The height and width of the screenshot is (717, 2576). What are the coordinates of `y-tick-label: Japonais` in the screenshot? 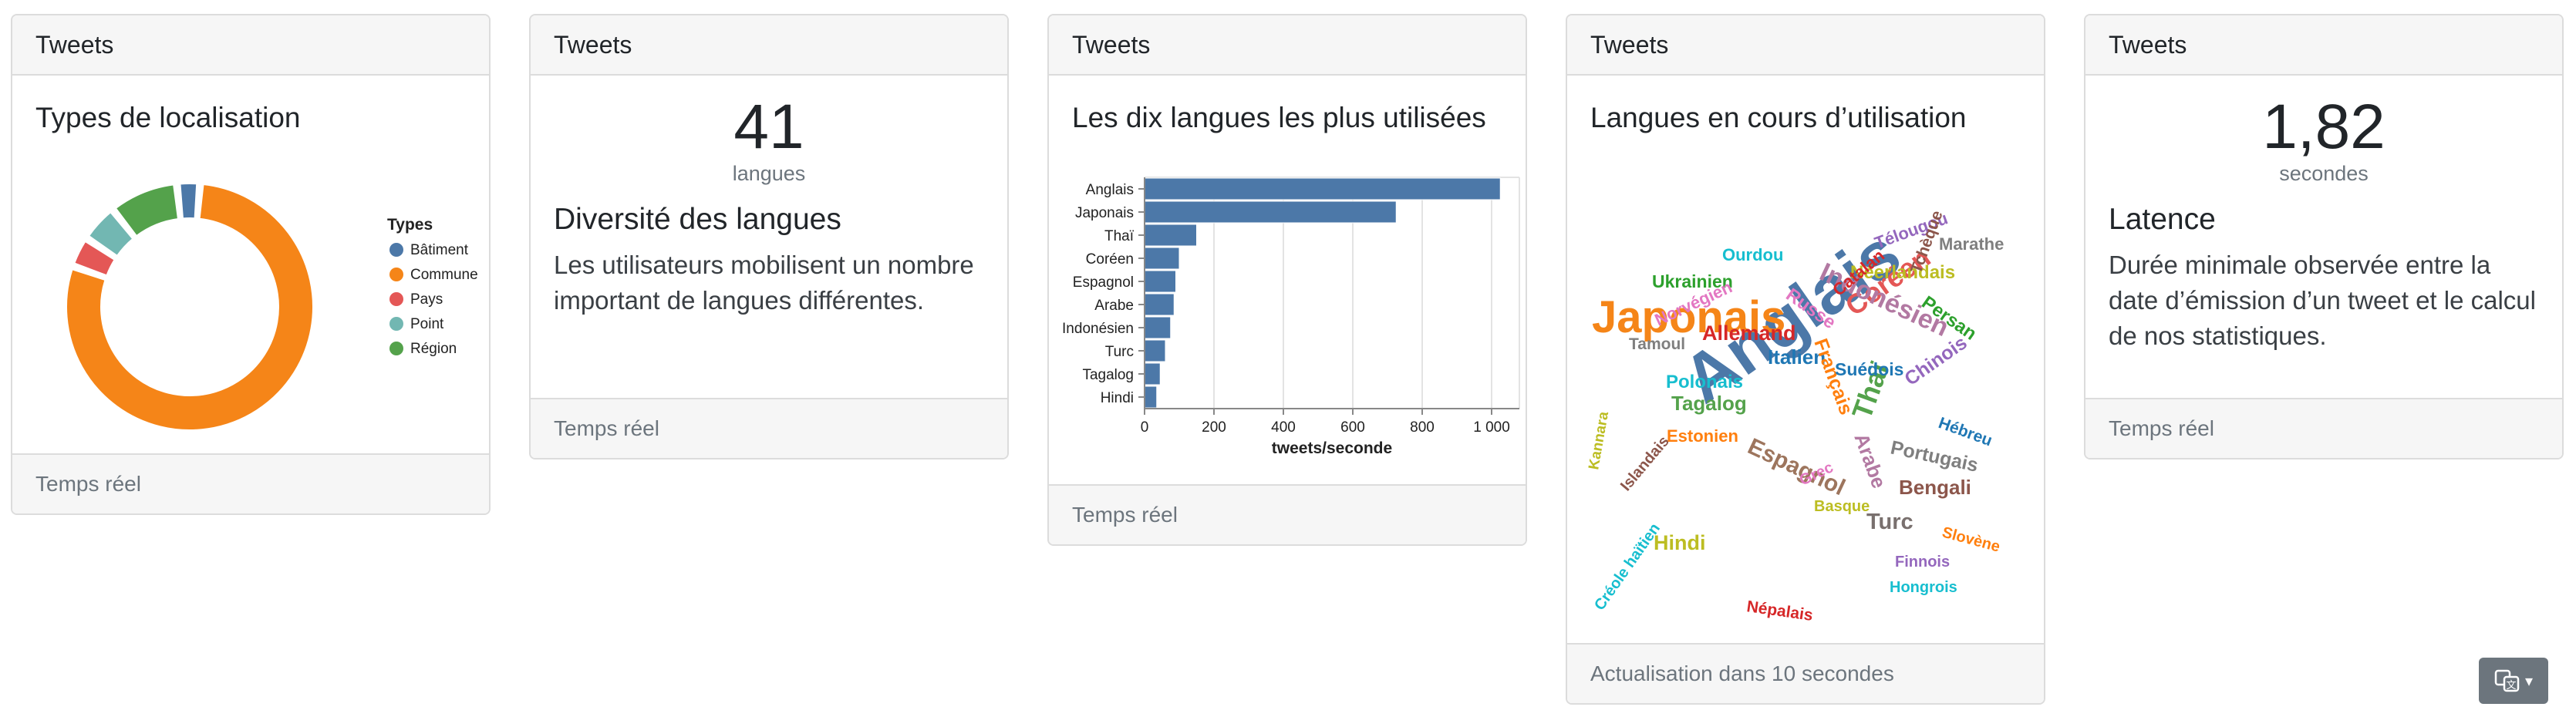 It's located at (1104, 213).